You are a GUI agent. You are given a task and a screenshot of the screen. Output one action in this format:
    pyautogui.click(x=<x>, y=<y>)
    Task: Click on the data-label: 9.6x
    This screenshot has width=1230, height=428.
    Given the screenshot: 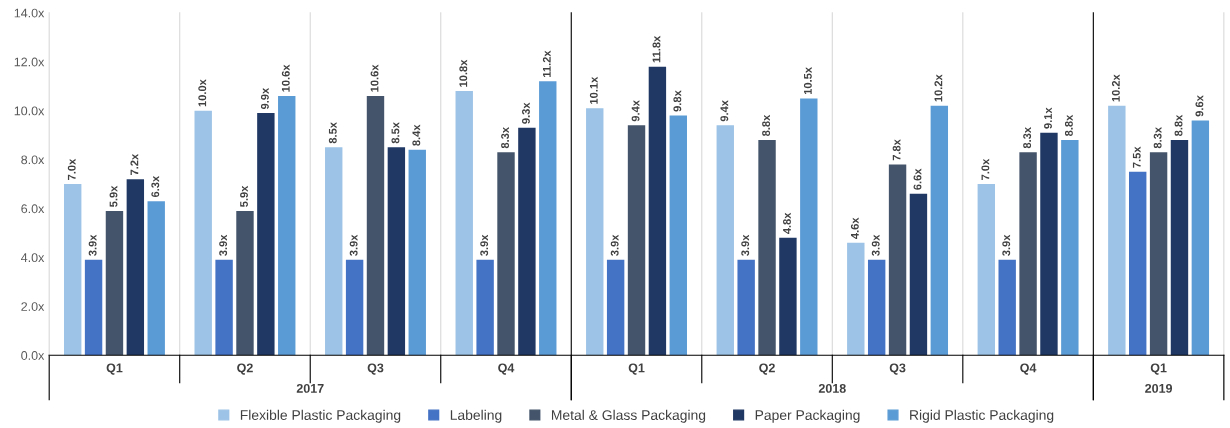 What is the action you would take?
    pyautogui.click(x=1199, y=106)
    